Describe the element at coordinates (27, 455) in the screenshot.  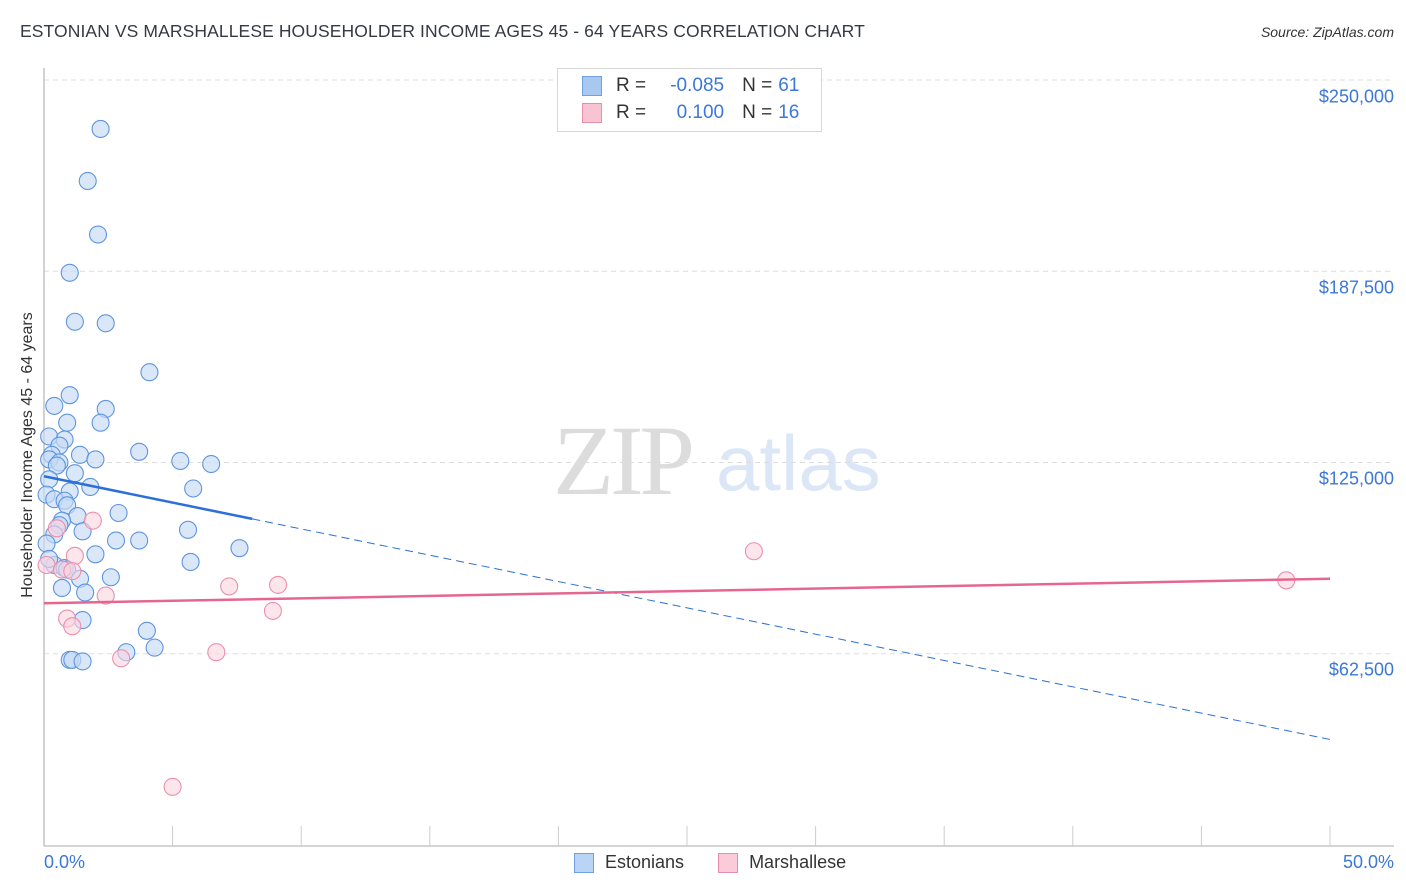
I see `y-axis-label: Householder Income Ages 45 - 64 years` at that location.